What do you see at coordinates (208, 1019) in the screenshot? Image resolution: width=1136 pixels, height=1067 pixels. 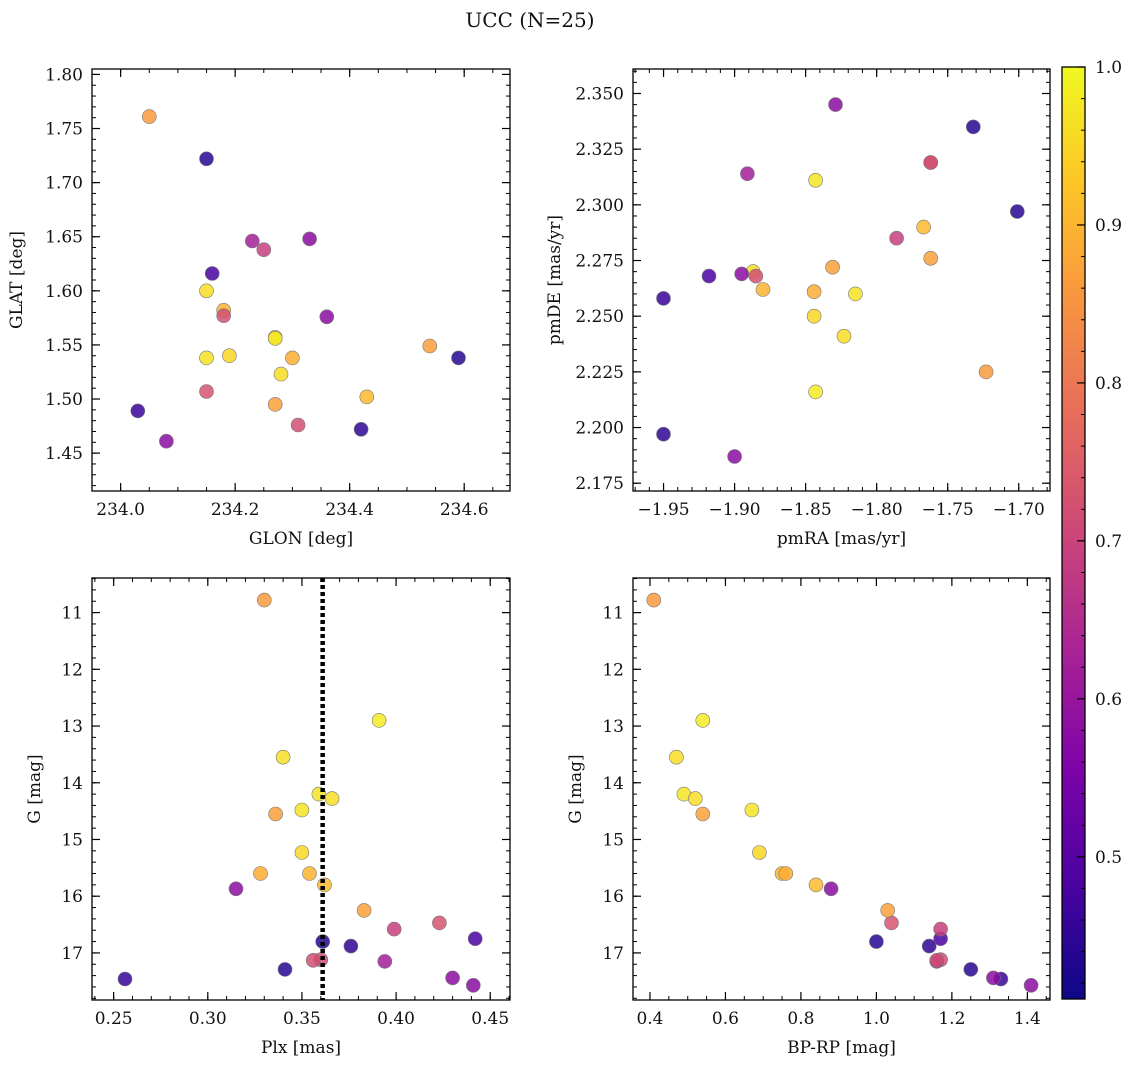 I see `x-tick-label: 0.30` at bounding box center [208, 1019].